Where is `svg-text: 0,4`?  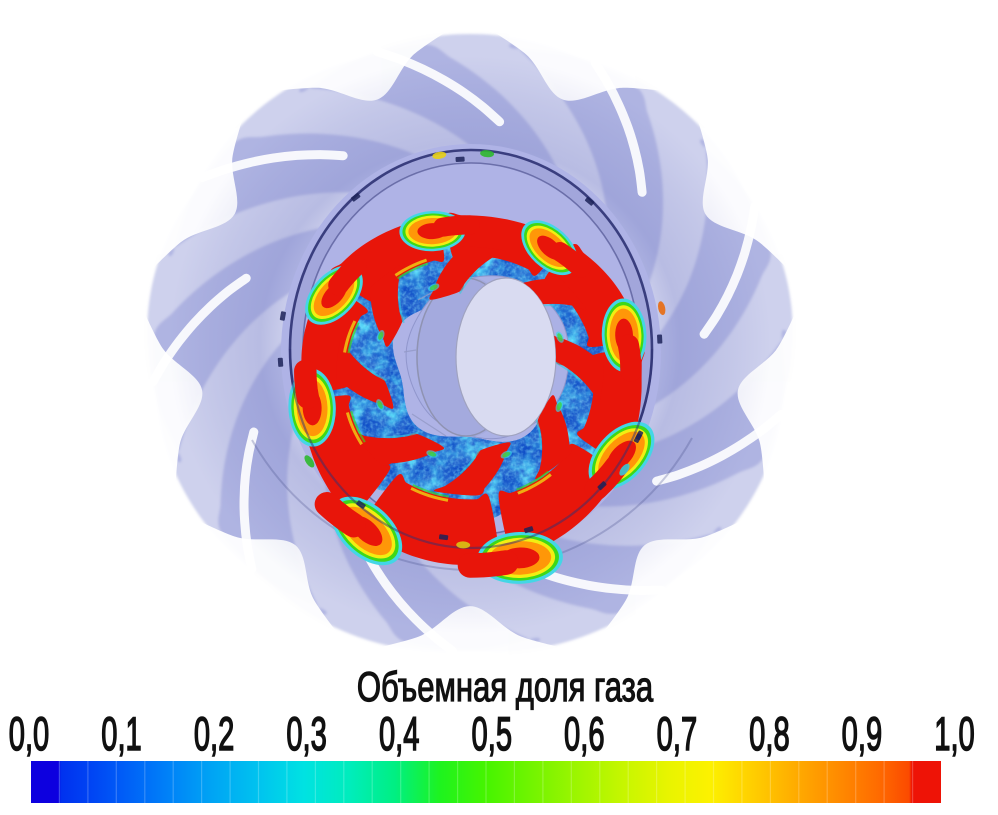 svg-text: 0,4 is located at coordinates (399, 735).